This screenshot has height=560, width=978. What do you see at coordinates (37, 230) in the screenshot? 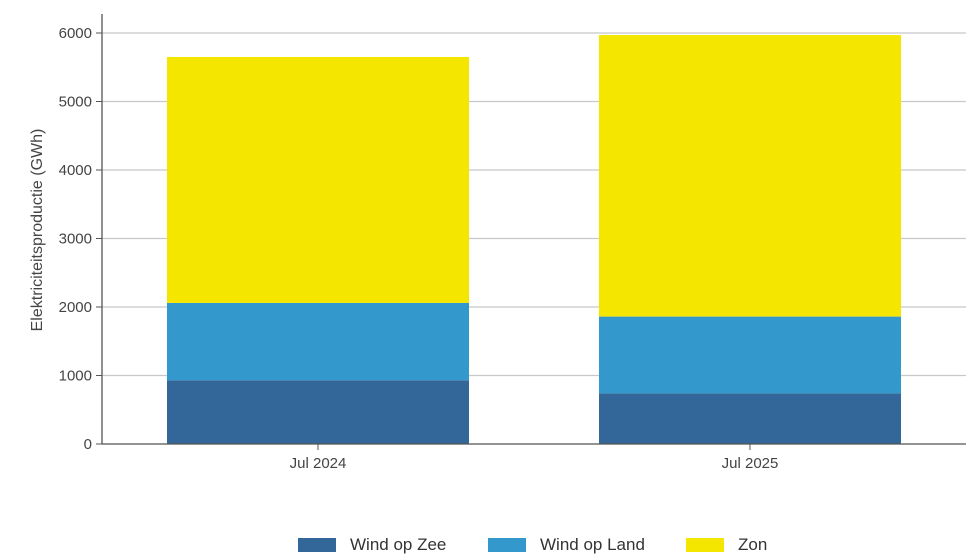
I see `y-axis-title: Elektriciteitsproductie (GWh)` at bounding box center [37, 230].